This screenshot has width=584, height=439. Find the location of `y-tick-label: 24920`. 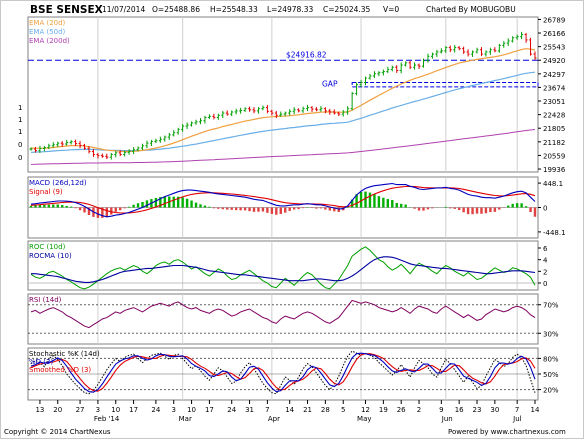

y-tick-label: 24920 is located at coordinates (554, 61).